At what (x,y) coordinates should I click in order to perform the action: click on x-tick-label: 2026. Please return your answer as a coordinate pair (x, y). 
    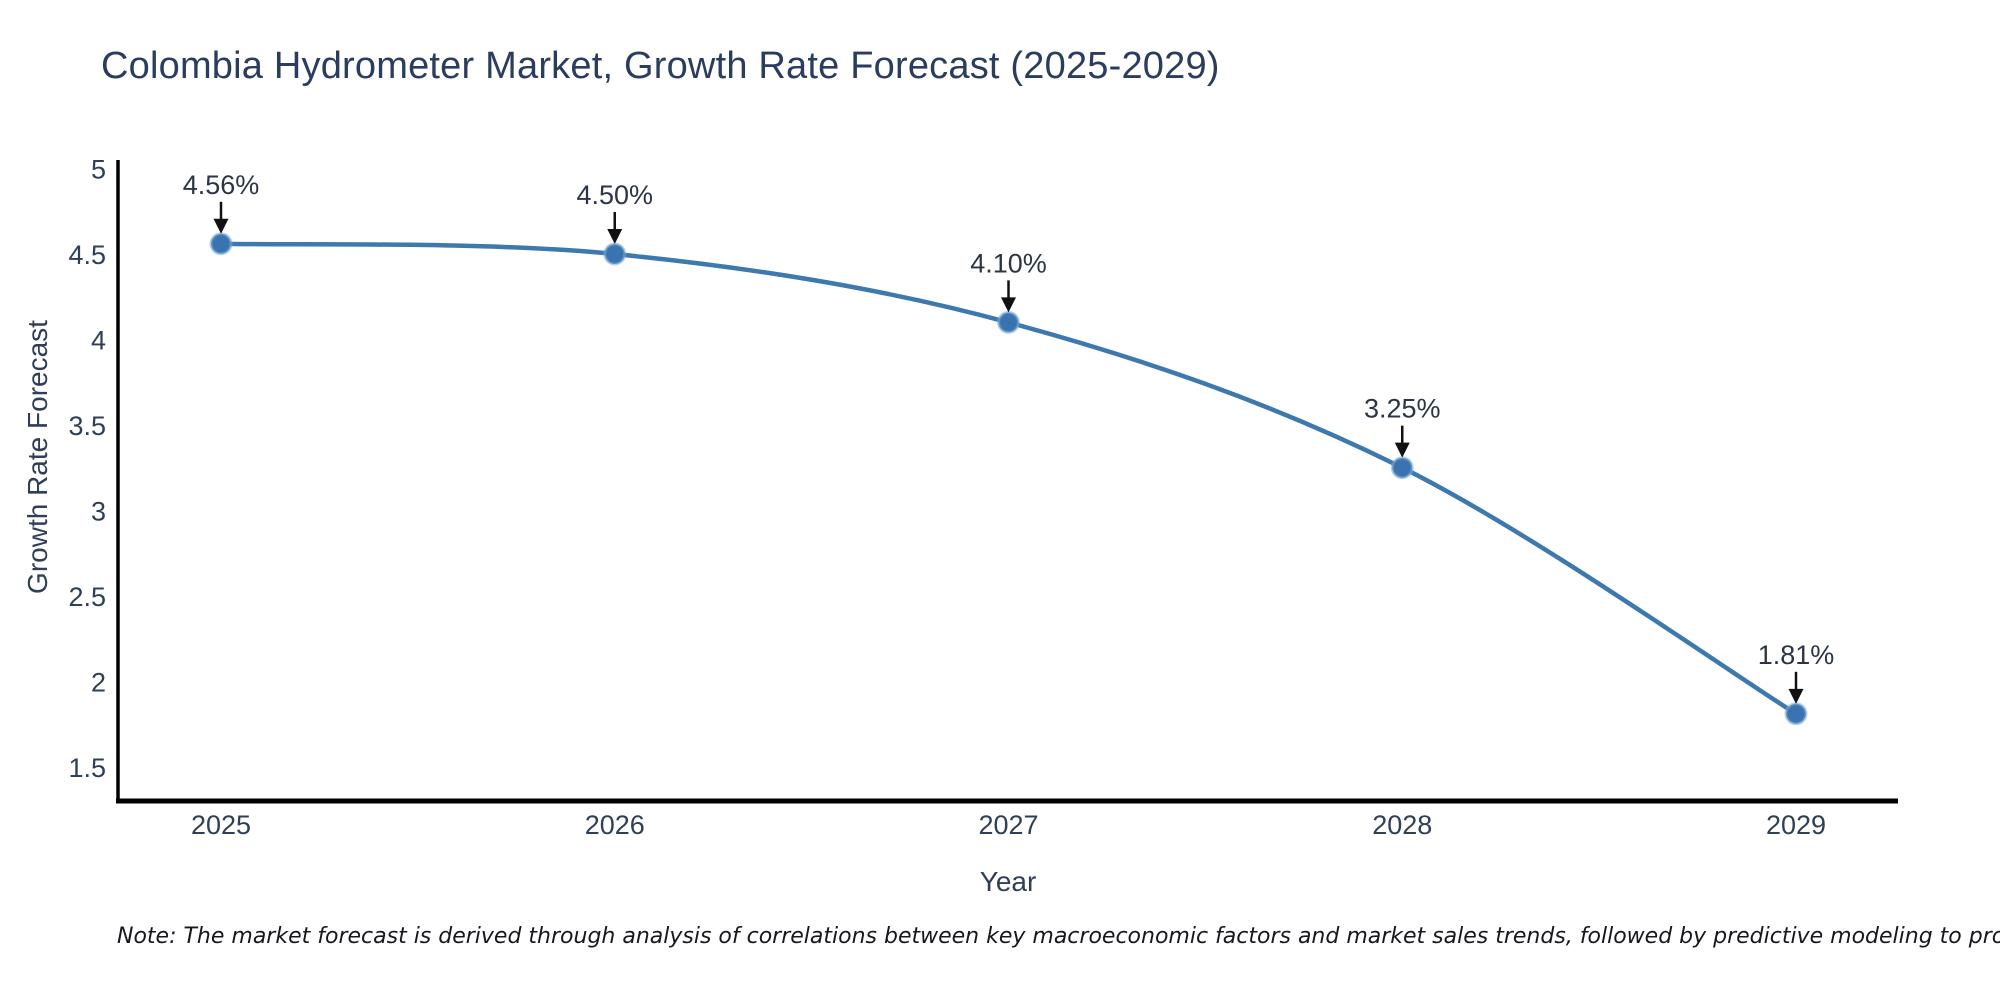
    Looking at the image, I should click on (615, 825).